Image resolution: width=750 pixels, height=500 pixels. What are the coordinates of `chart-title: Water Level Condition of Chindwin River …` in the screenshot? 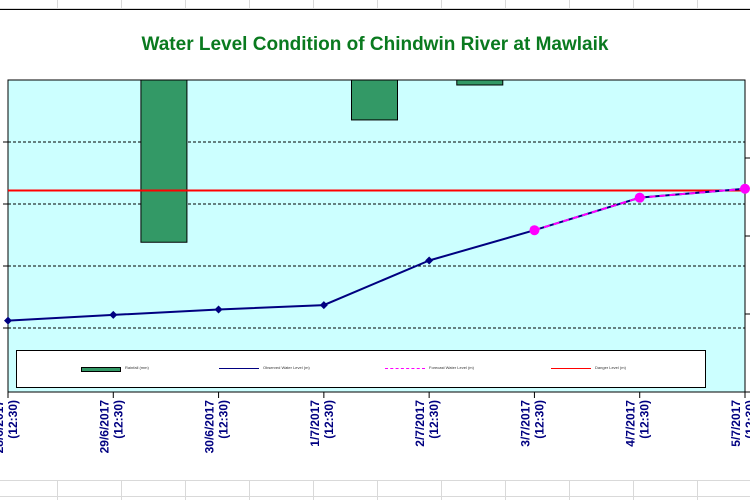 It's located at (375, 44).